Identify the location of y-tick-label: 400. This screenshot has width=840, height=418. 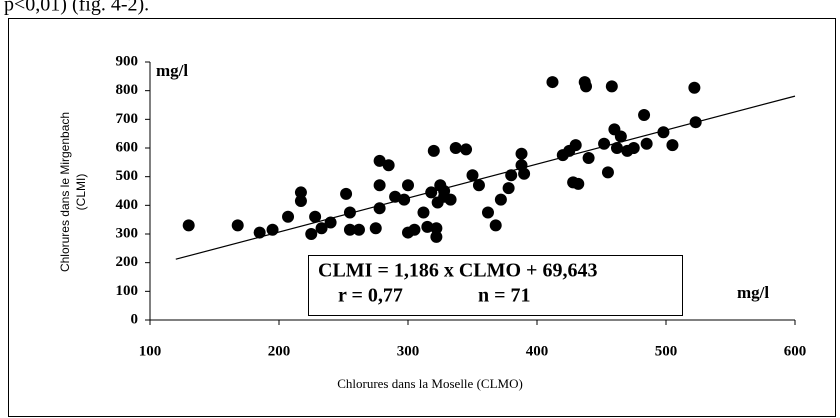
(127, 205).